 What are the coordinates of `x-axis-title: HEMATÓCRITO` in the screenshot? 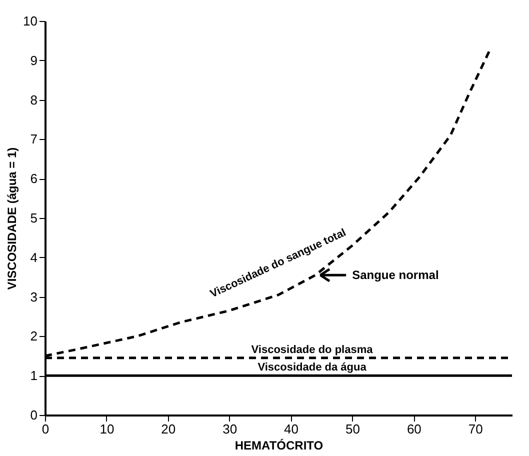 It's located at (279, 445).